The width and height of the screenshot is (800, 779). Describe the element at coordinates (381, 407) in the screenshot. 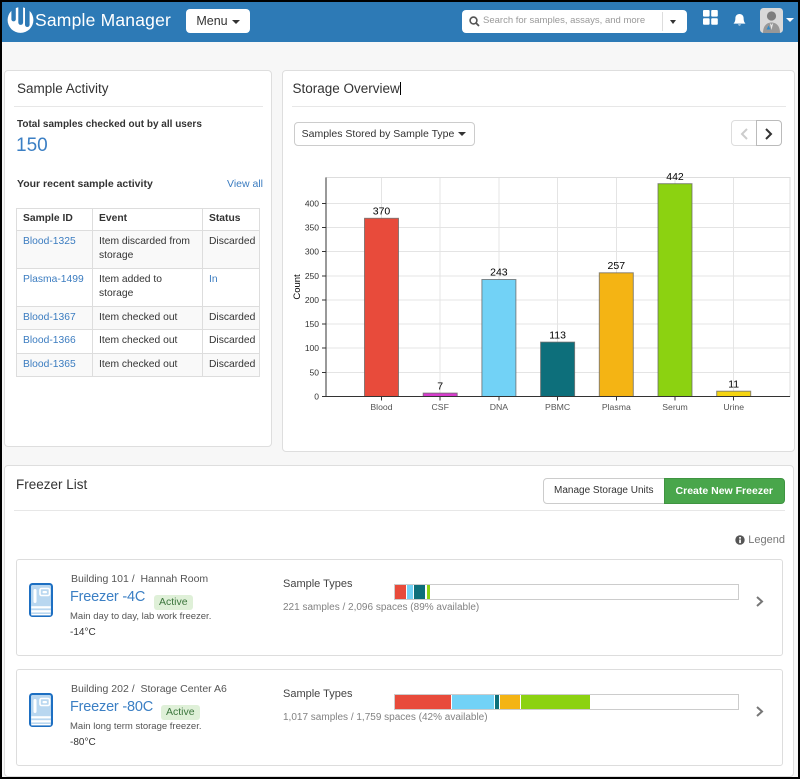

I see `svg-text: Blood` at that location.